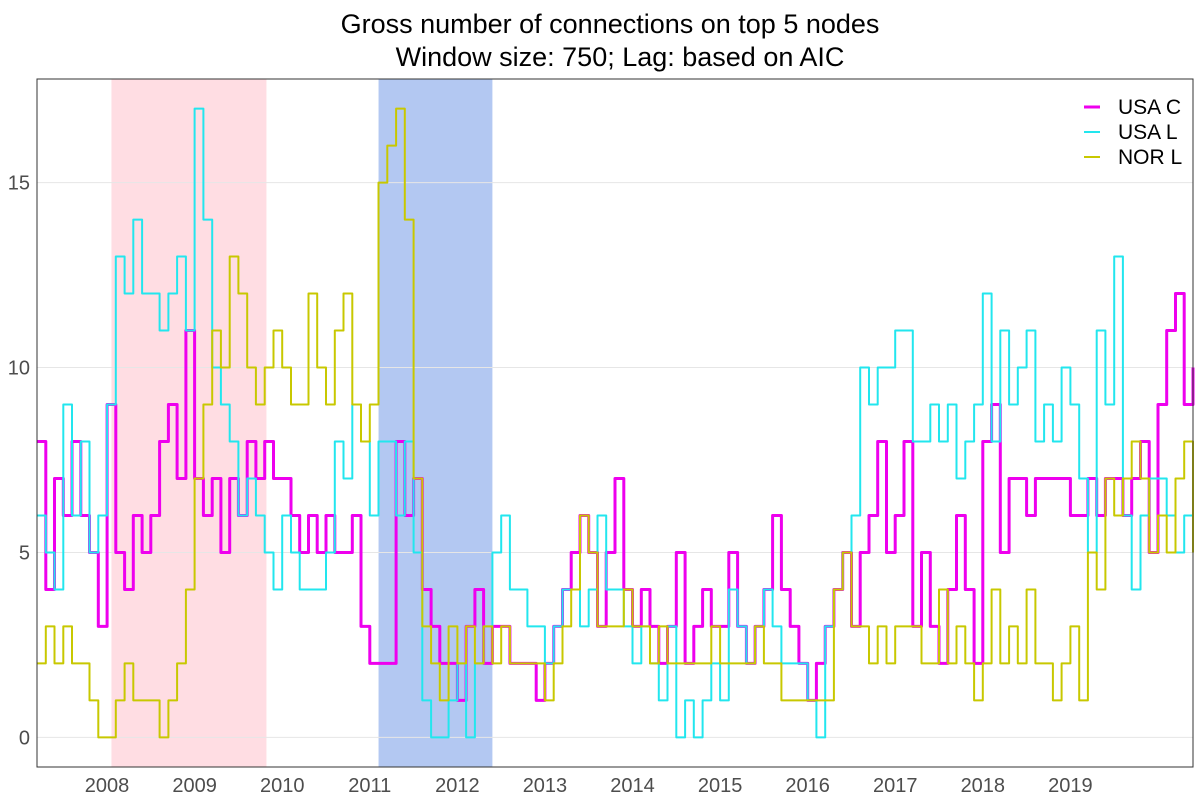 This screenshot has width=1200, height=805. I want to click on legend-label-usa-l: USA L, so click(1148, 132).